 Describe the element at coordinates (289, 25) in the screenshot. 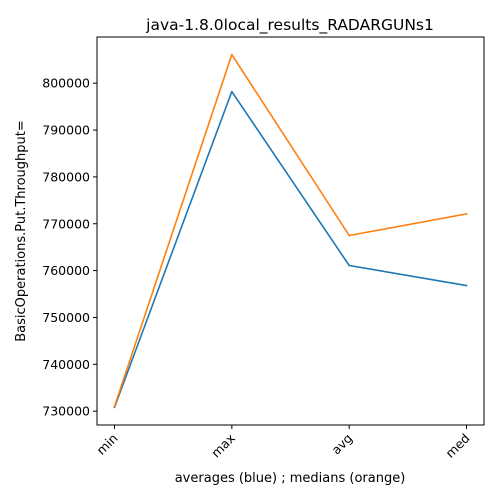

I see `chart-title: java-1.8.0local_results_RADARGUNs1` at that location.